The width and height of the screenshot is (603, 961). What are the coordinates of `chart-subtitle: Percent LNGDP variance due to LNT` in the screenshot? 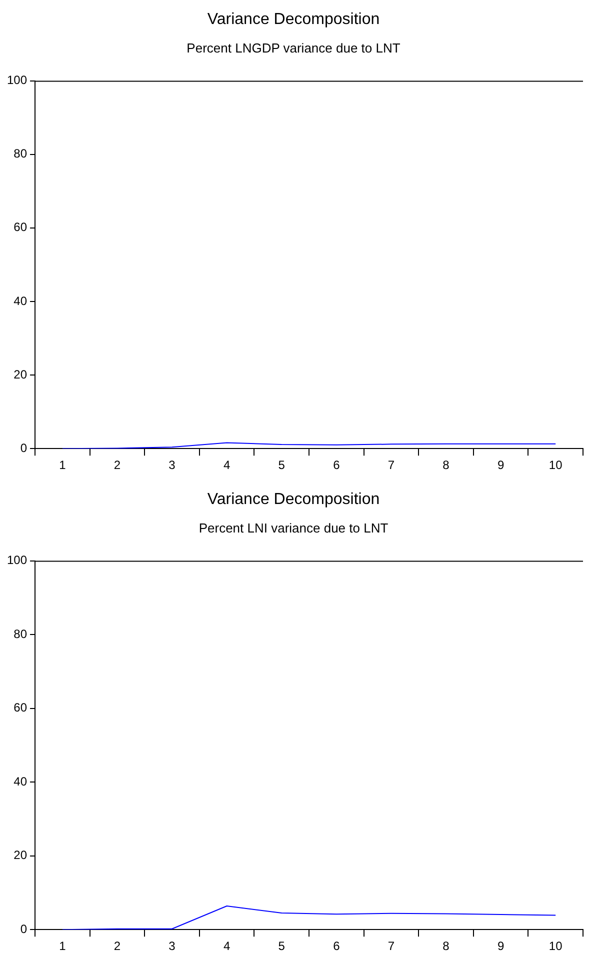 It's located at (293, 48).